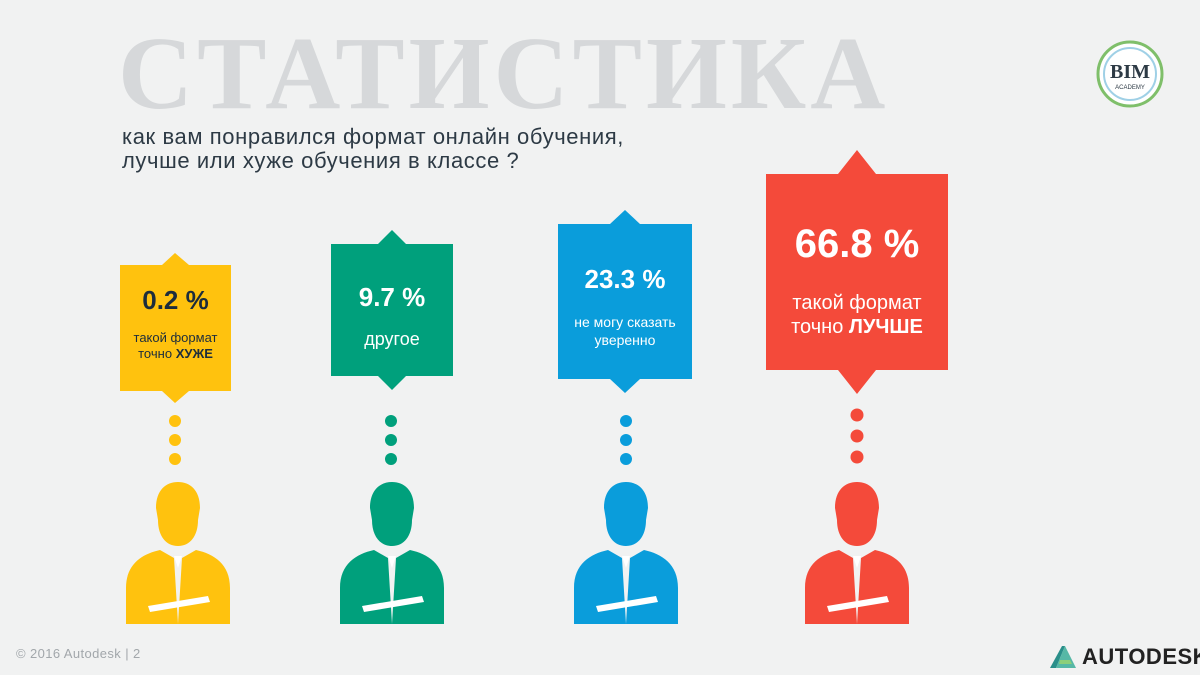 The height and width of the screenshot is (675, 1200). Describe the element at coordinates (175, 345) in the screenshot. I see `option-label: такой формат точно ХУЖЕ` at that location.